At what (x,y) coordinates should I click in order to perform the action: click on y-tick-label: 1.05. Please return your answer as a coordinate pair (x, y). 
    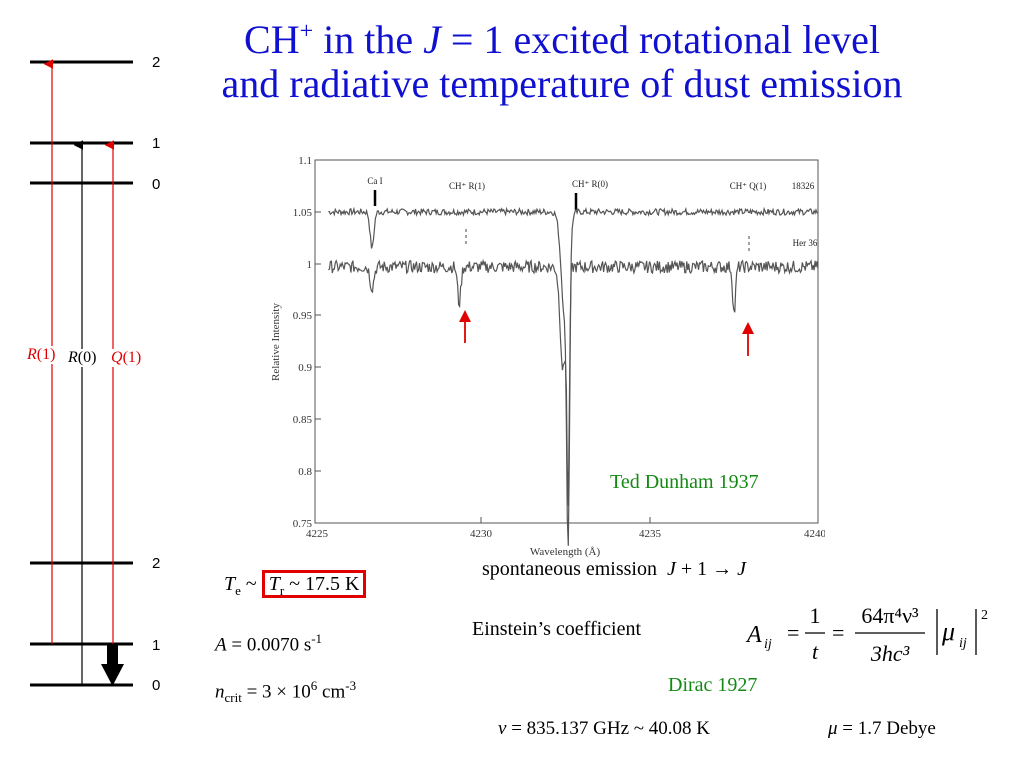
    Looking at the image, I should click on (303, 213).